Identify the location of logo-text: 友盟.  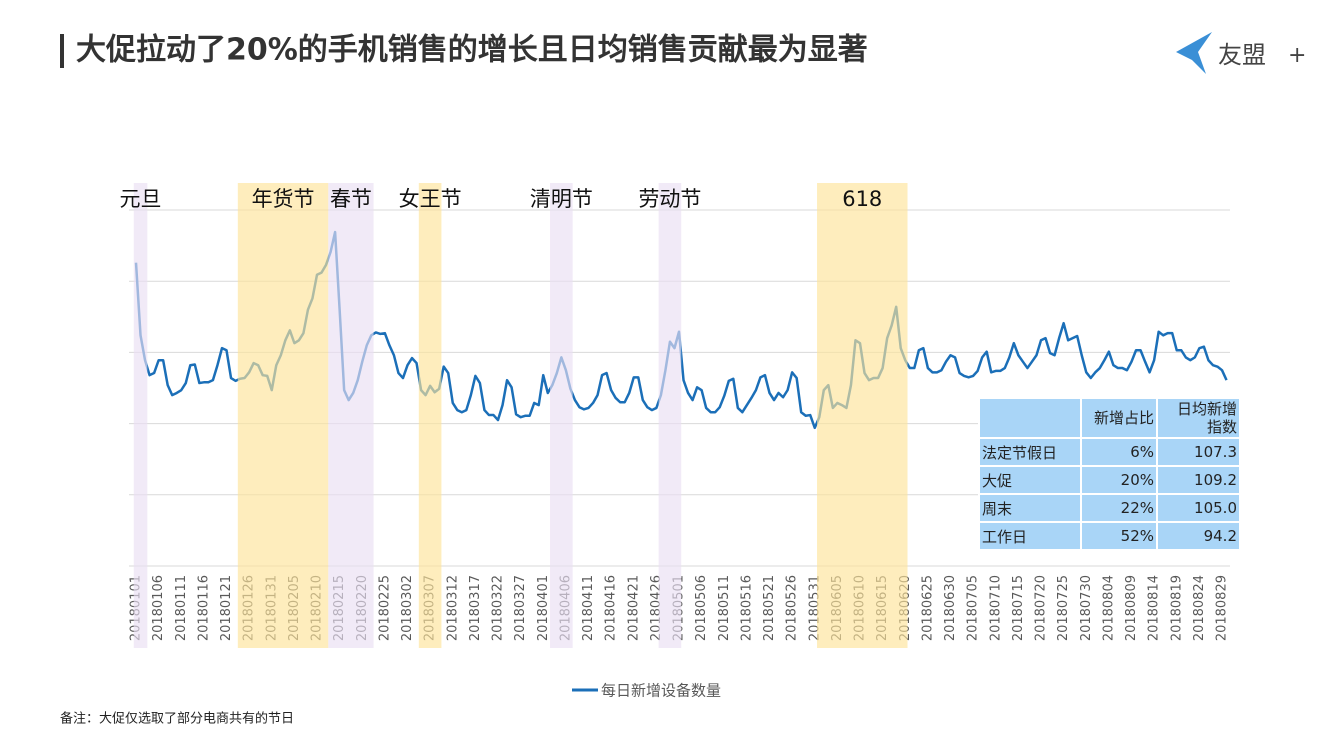
(1242, 55).